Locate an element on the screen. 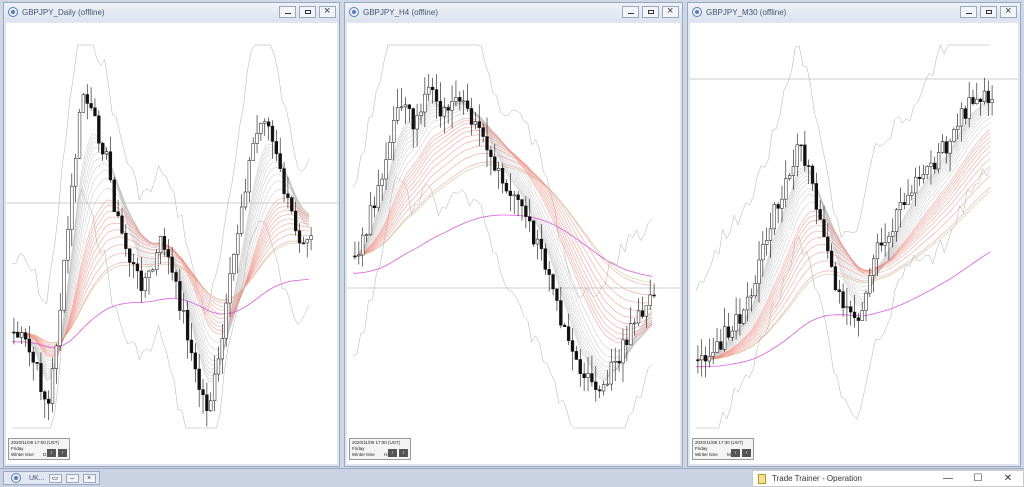 Image resolution: width=1024 pixels, height=487 pixels. close-button: × is located at coordinates (89, 478).